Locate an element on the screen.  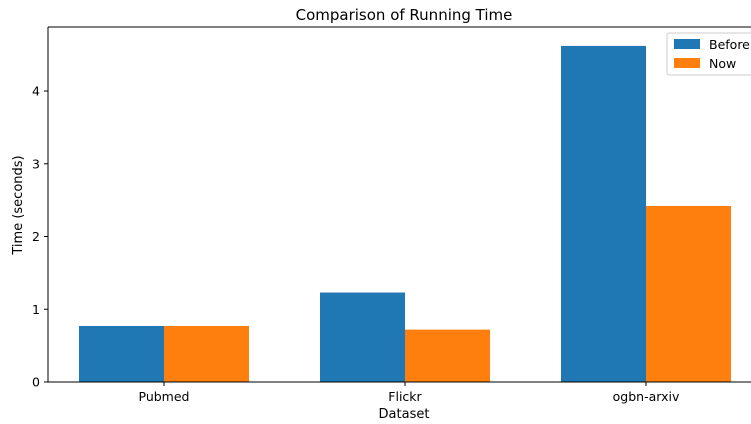
x-tick-label: ogbn-arxiv is located at coordinates (646, 396).